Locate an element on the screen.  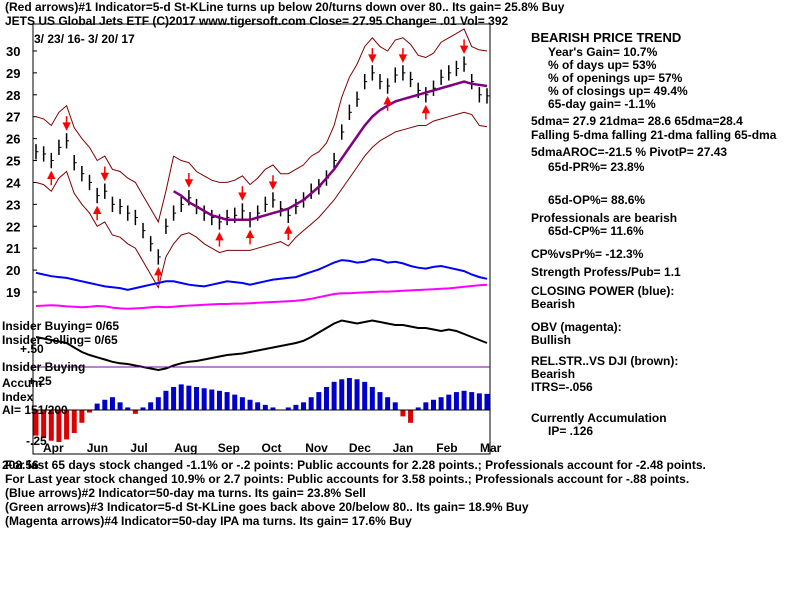
y-tick-label: 23 is located at coordinates (13, 204).